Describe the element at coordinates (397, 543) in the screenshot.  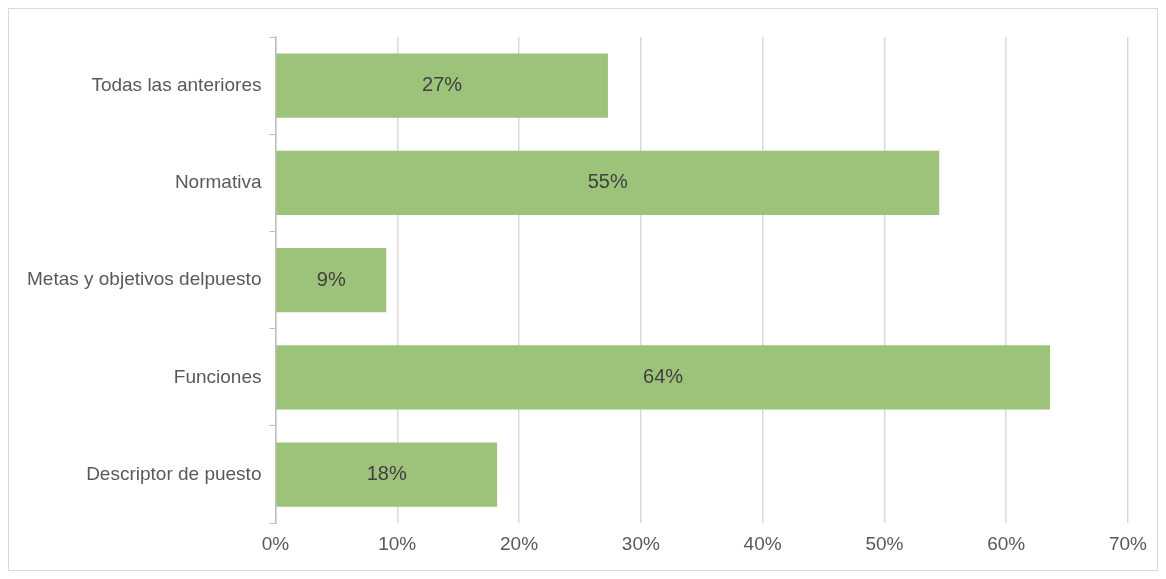
I see `x-tick-label: 10%` at that location.